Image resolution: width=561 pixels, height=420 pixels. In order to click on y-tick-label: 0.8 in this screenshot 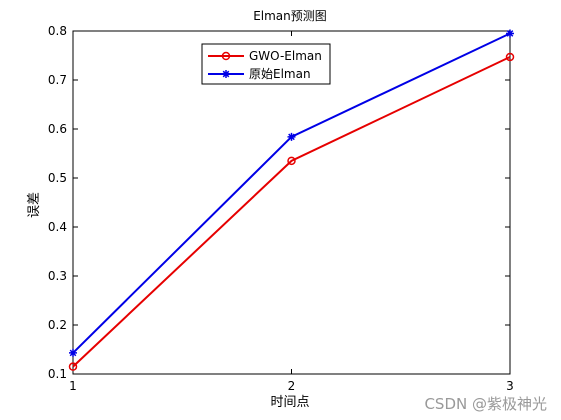, I will do `click(57, 31)`.